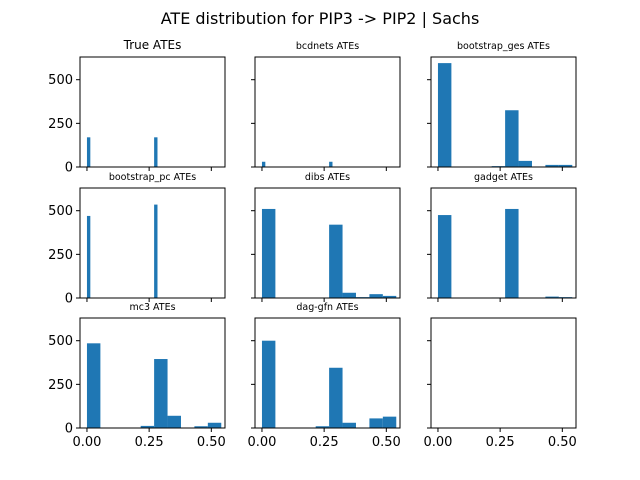 Image resolution: width=640 pixels, height=480 pixels. I want to click on subplot-title: True ATEs, so click(152, 45).